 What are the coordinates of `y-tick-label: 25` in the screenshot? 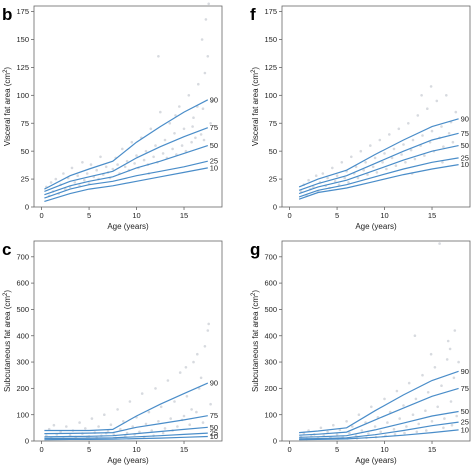 It's located at (273, 179).